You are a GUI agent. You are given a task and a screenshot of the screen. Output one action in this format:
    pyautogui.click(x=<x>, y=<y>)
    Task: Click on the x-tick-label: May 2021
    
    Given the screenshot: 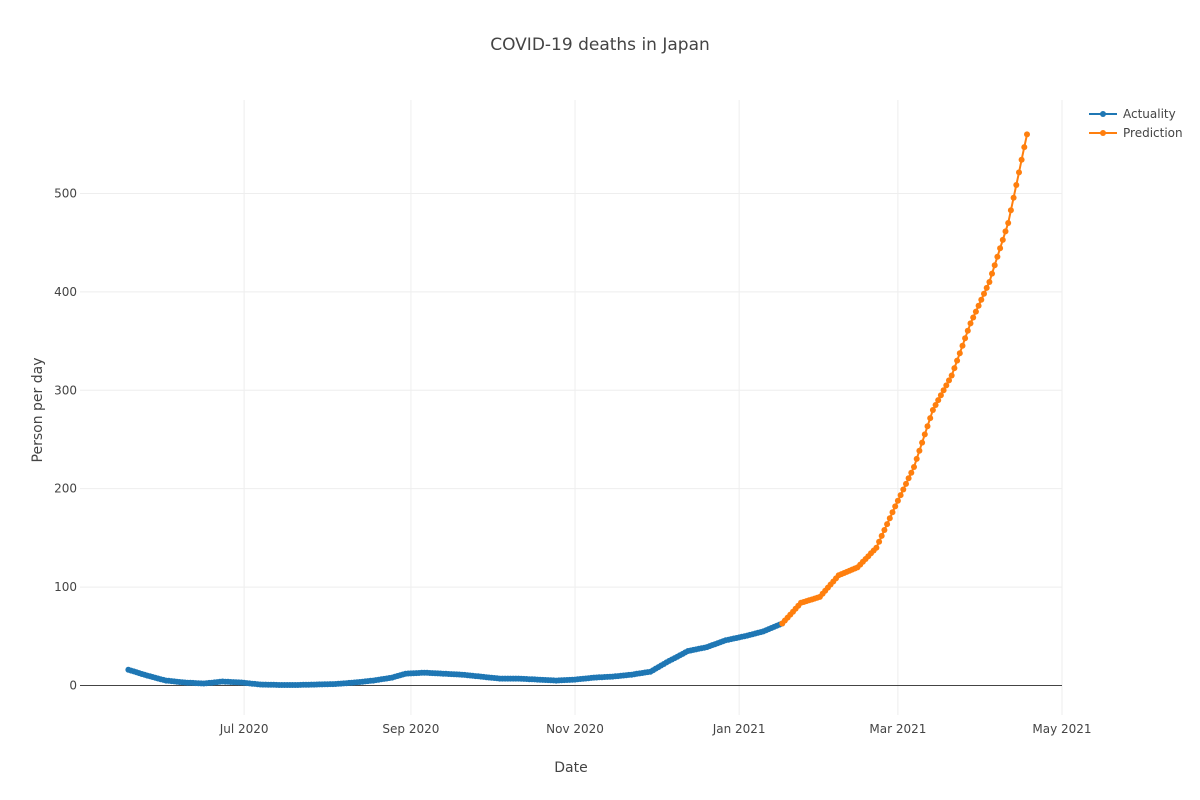 What is the action you would take?
    pyautogui.click(x=1061, y=729)
    